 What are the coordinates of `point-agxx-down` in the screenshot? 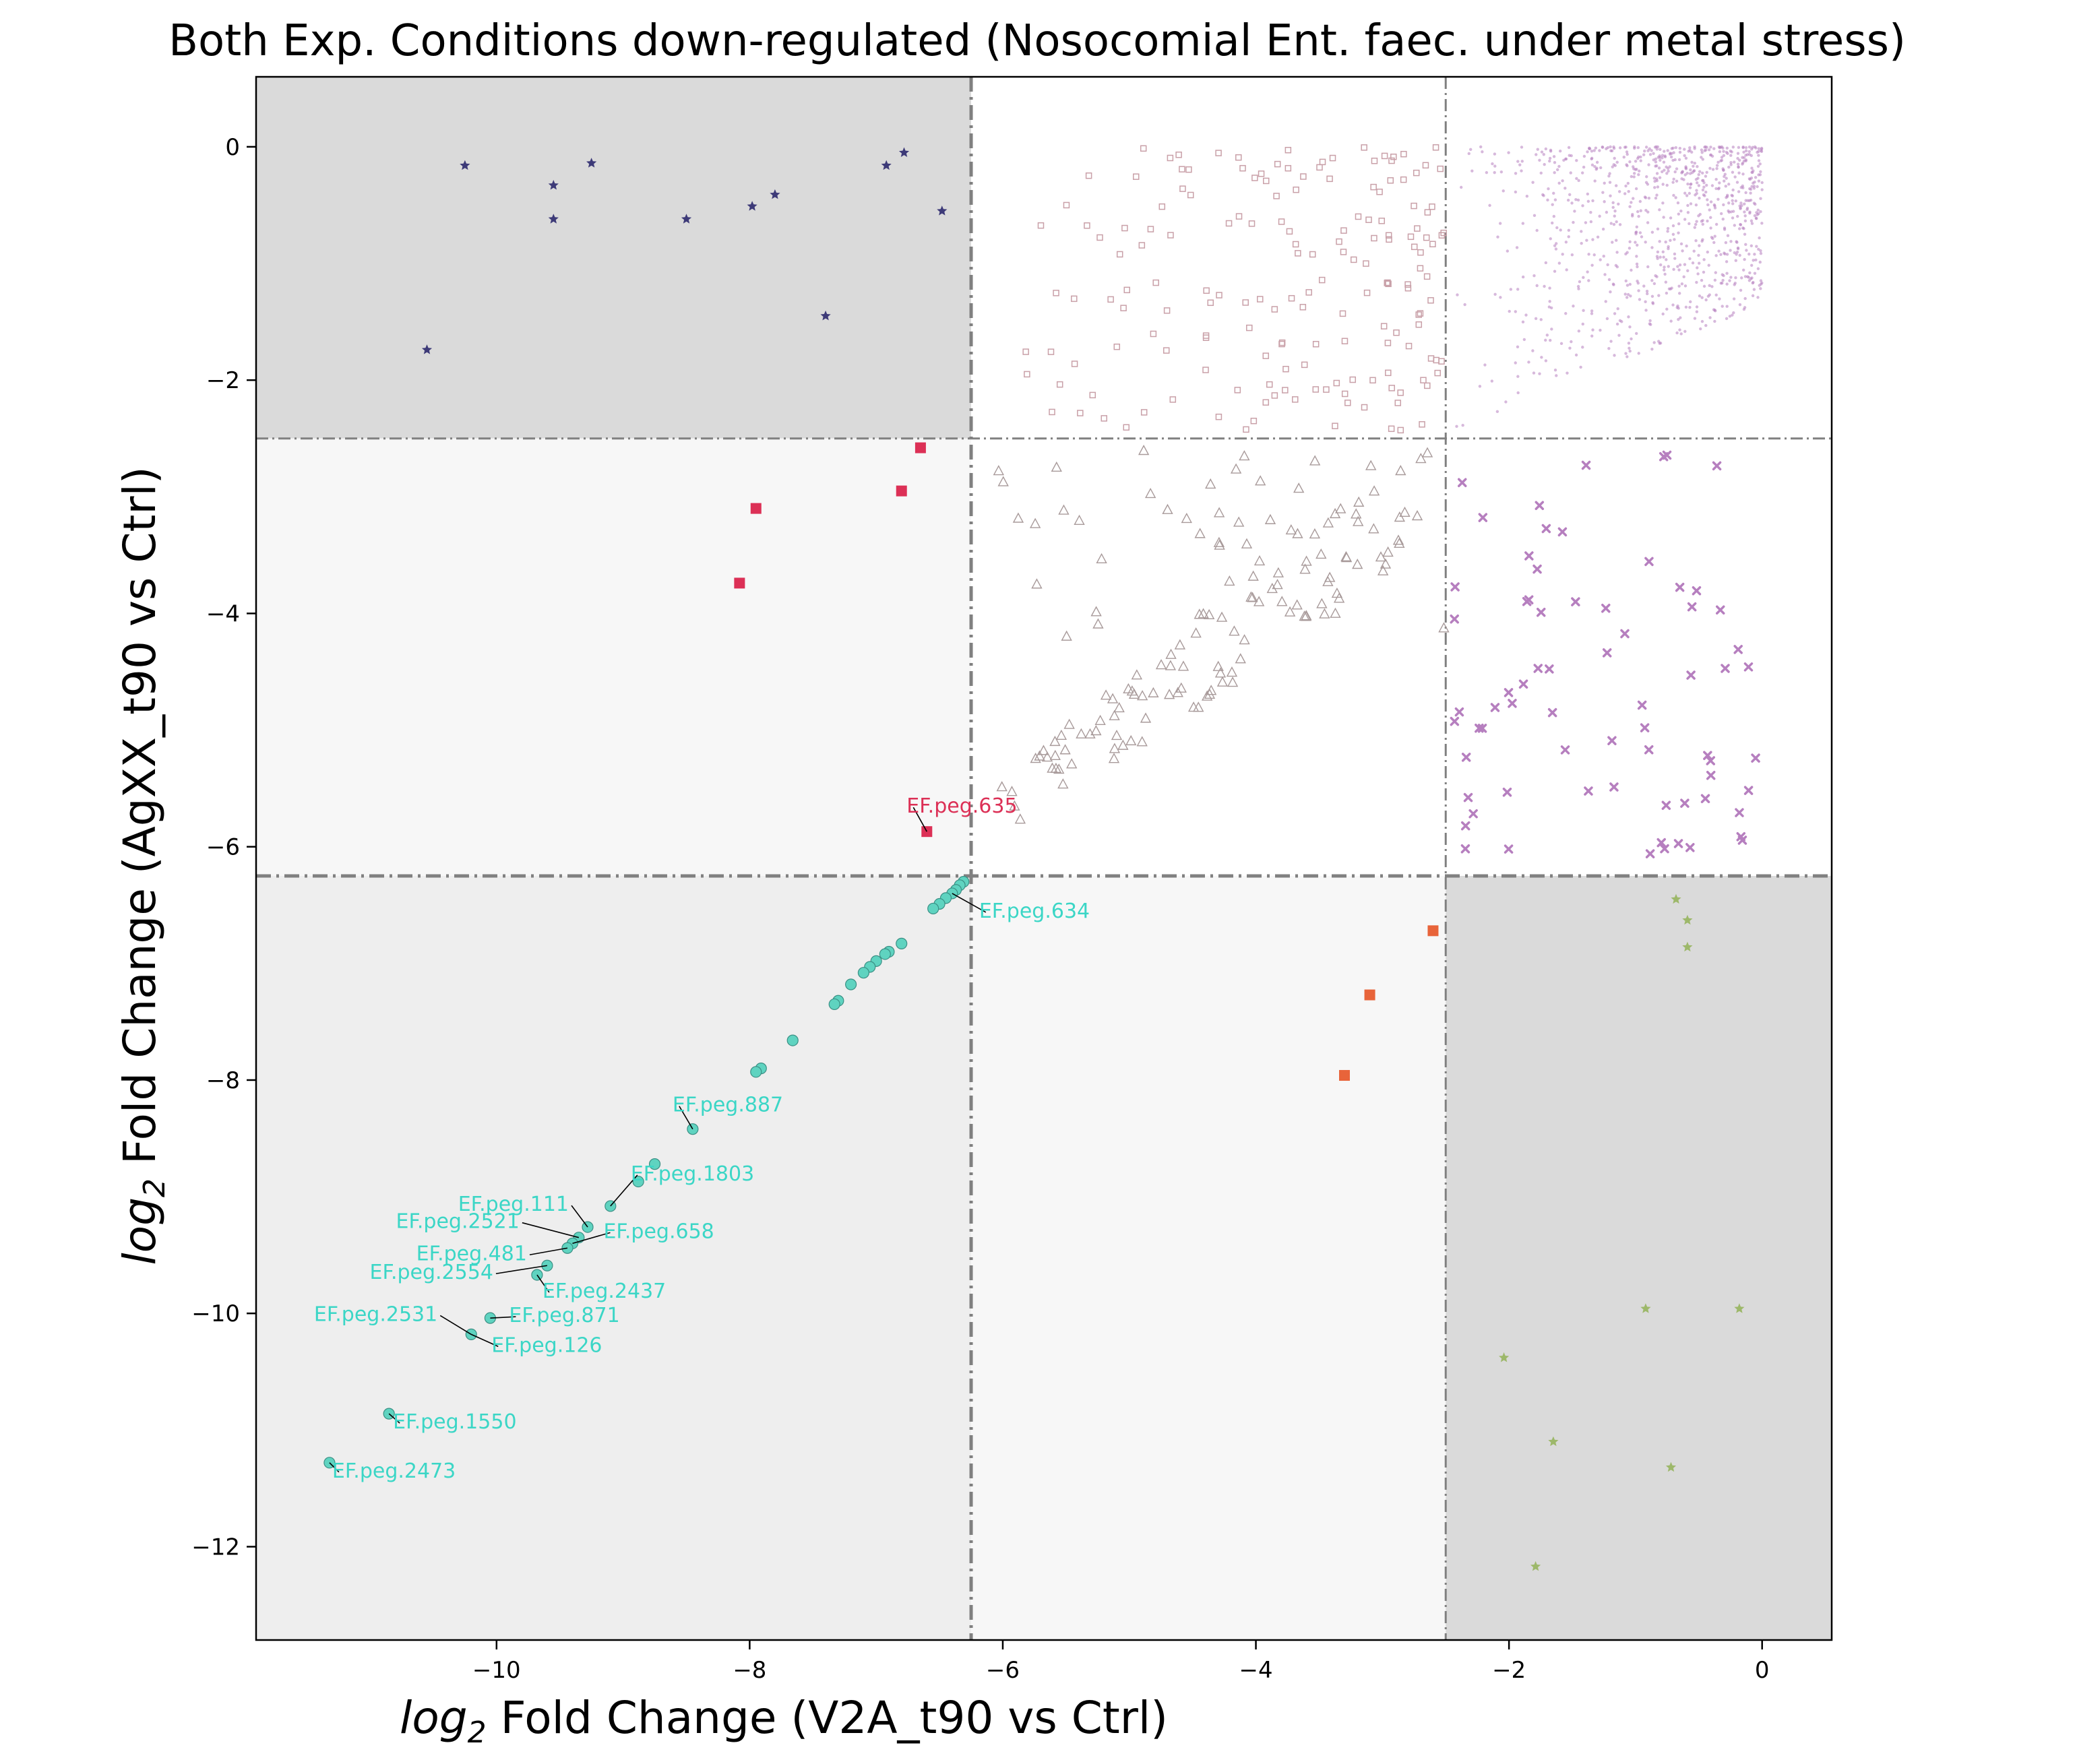 It's located at (553, 219).